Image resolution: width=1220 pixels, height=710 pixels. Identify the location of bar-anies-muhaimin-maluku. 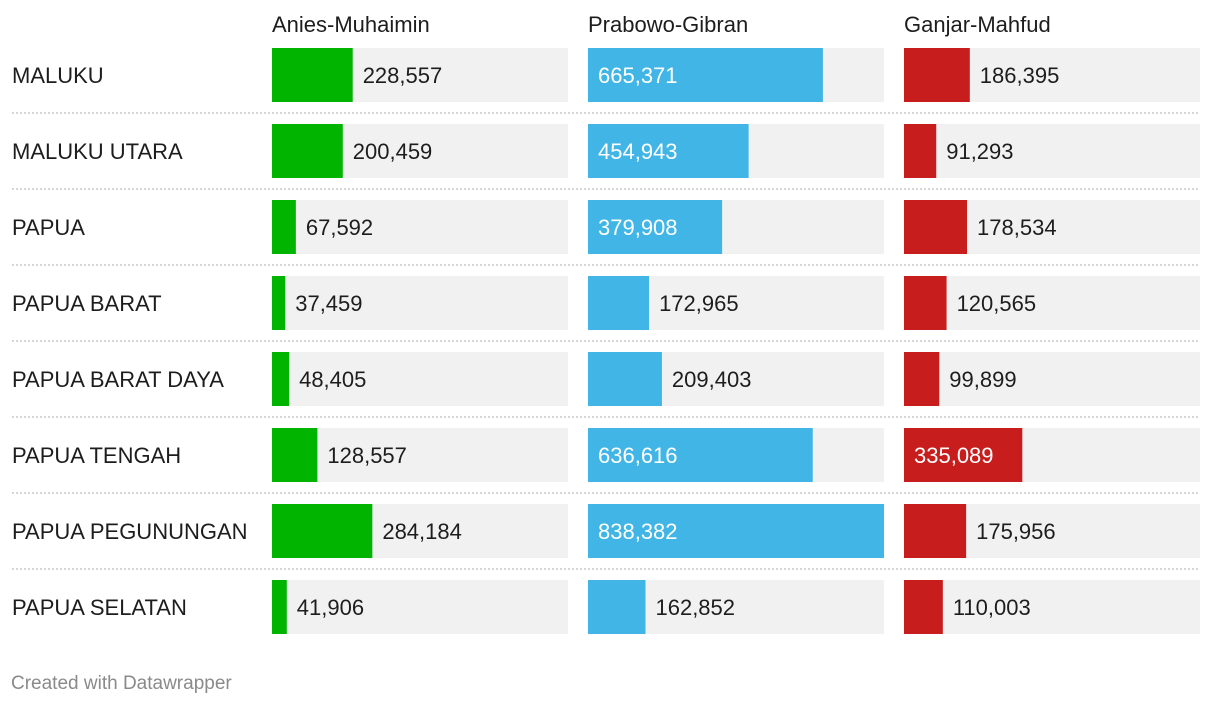
(312, 75).